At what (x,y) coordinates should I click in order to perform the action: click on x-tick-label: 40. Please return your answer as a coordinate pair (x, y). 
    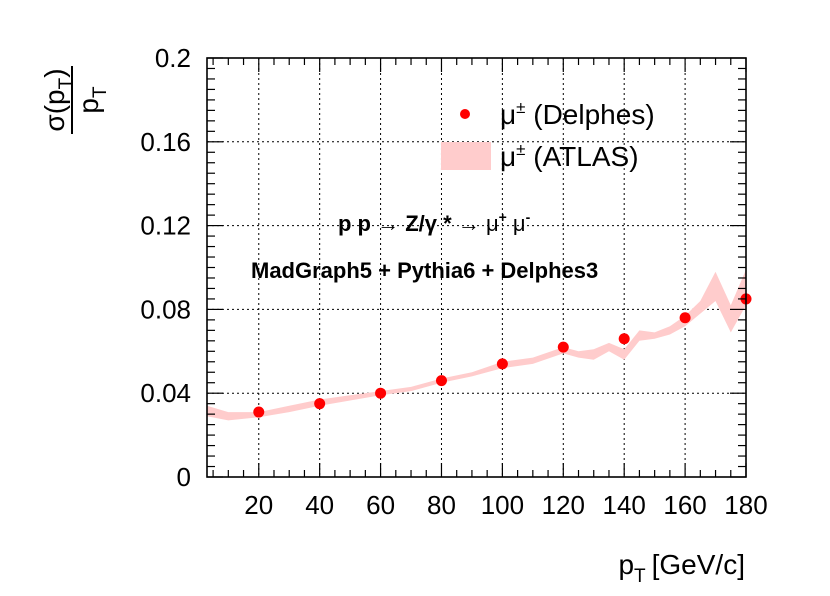
    Looking at the image, I should click on (319, 505).